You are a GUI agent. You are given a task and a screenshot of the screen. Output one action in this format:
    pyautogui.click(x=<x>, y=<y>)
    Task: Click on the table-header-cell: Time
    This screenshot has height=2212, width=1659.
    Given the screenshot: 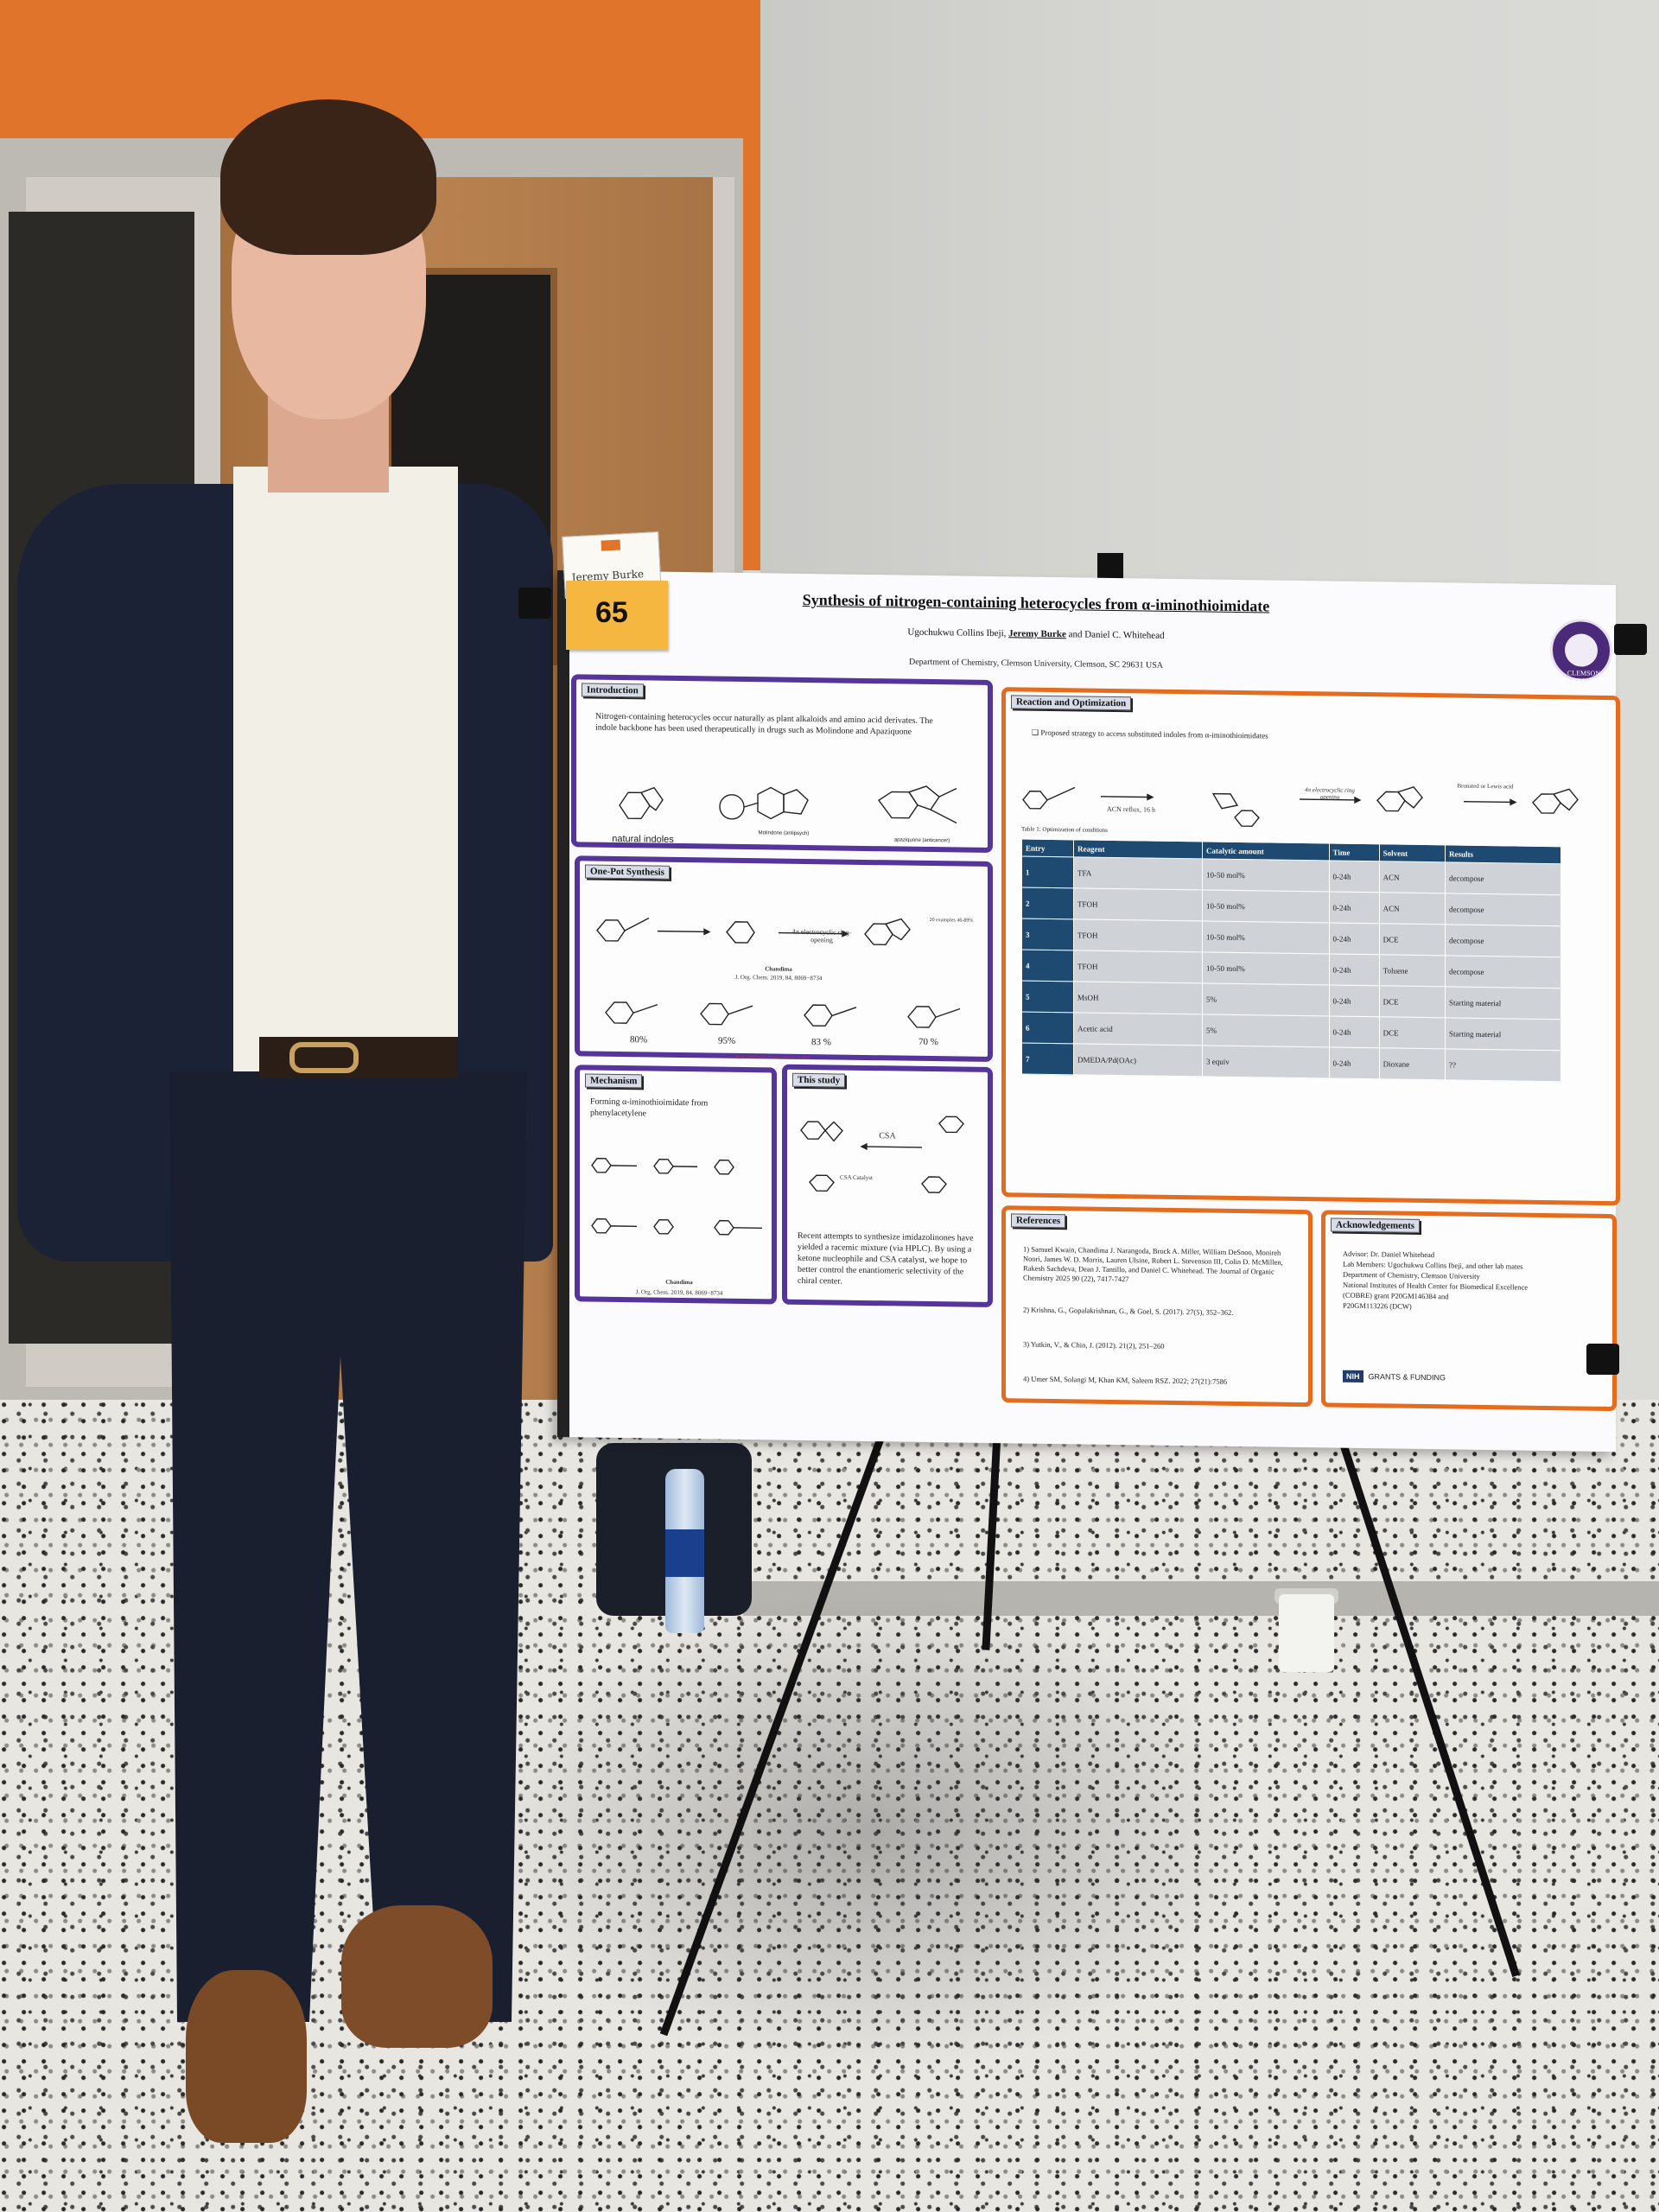 What is the action you would take?
    pyautogui.click(x=1354, y=851)
    